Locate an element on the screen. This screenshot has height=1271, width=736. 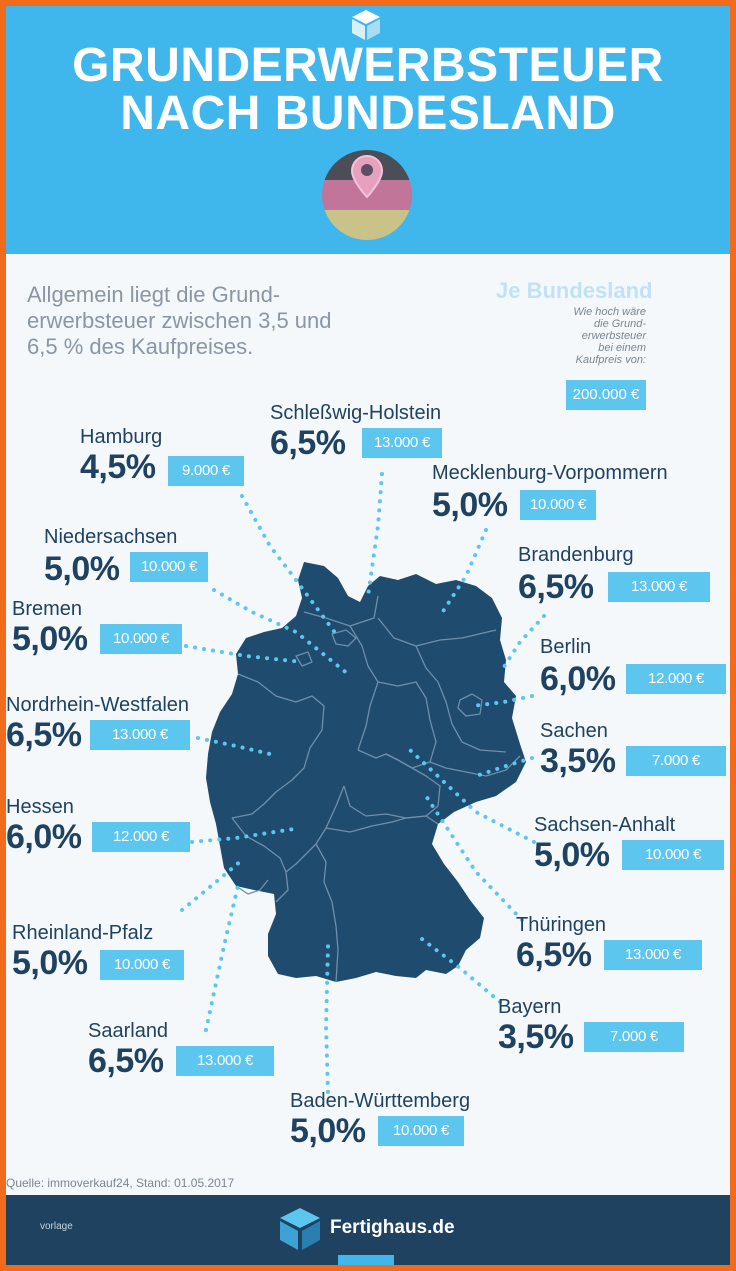
leader-mv is located at coordinates (463, 573).